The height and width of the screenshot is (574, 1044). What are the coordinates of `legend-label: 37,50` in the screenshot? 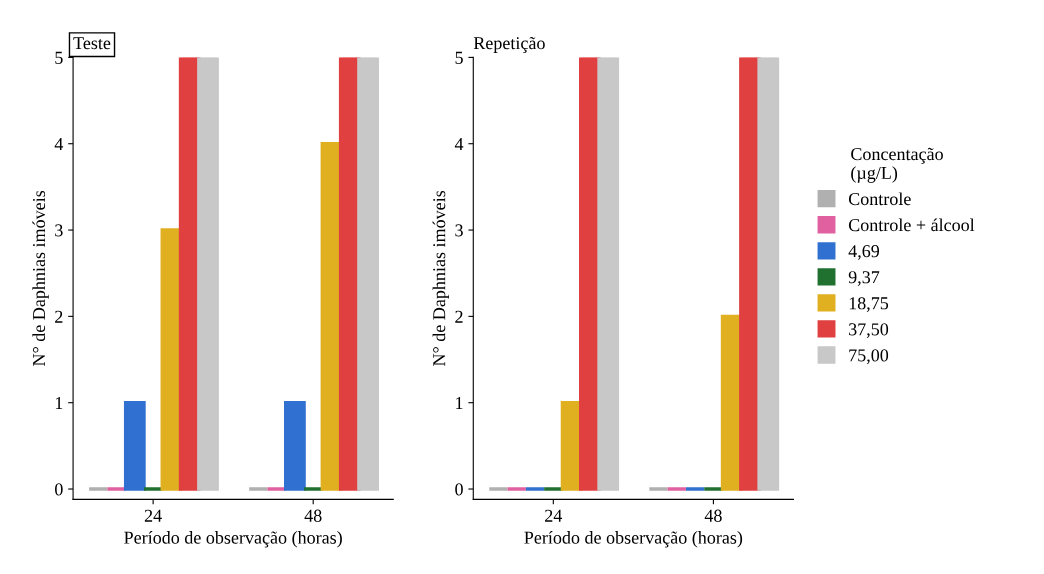 It's located at (869, 331).